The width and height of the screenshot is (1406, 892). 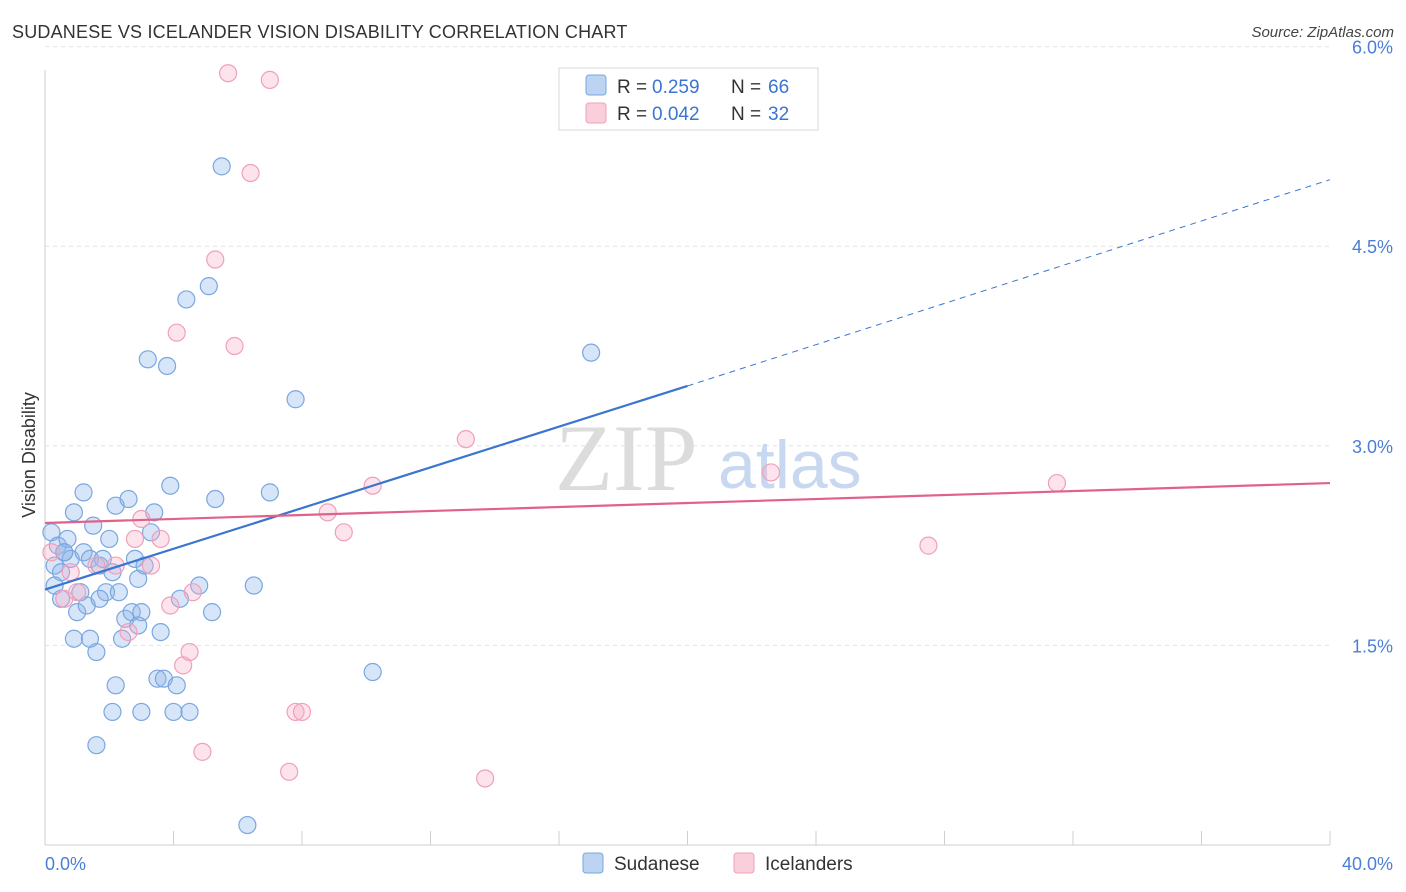 What do you see at coordinates (746, 114) in the screenshot?
I see `legend-n-label-icelanders: N =` at bounding box center [746, 114].